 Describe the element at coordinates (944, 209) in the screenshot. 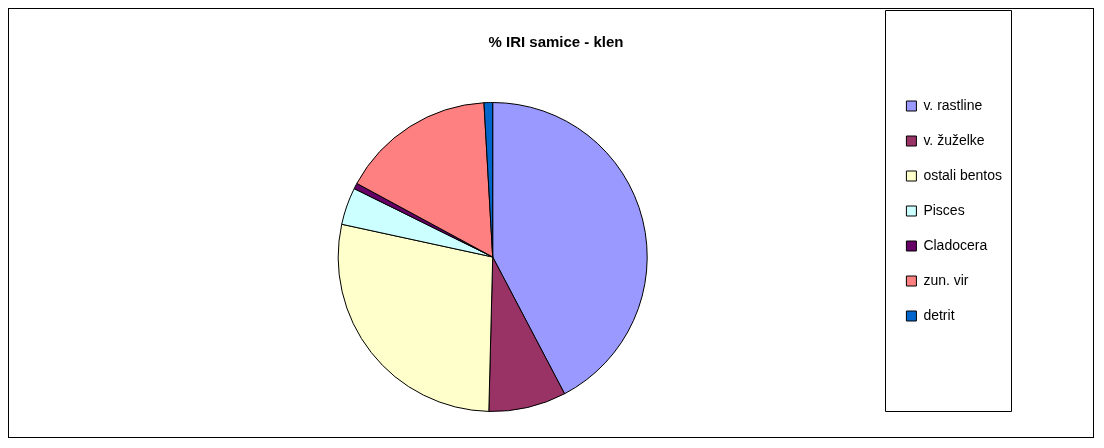

I see `legend-label: Pisces` at that location.